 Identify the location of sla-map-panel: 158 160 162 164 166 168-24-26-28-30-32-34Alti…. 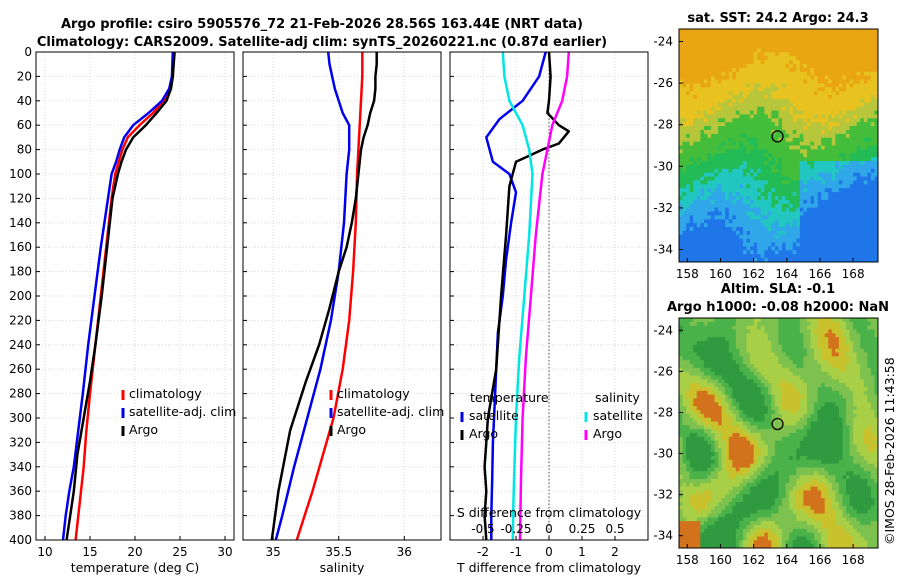
(771, 424).